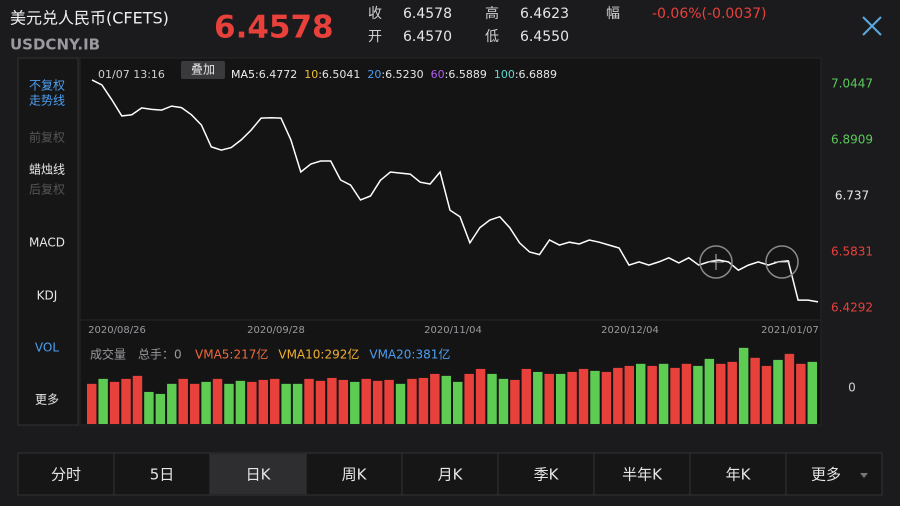 This screenshot has height=506, width=900. I want to click on volume-axis-label: 0, so click(852, 388).